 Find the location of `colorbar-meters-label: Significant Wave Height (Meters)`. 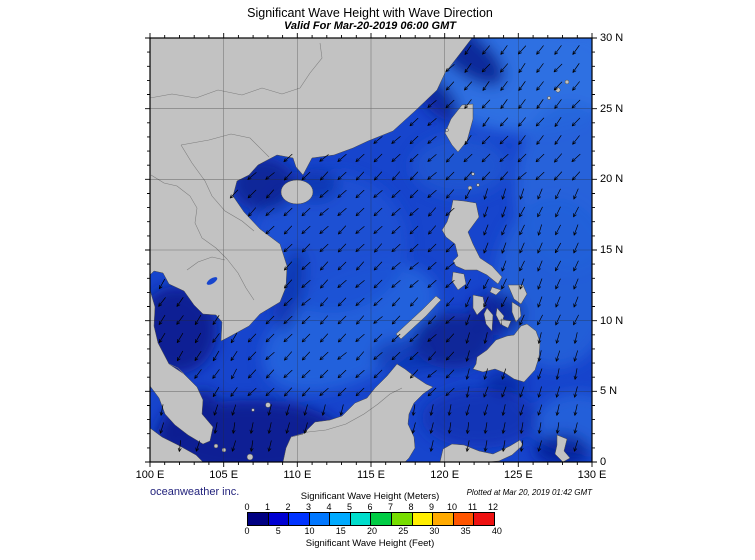

colorbar-meters-label: Significant Wave Height (Meters) is located at coordinates (370, 496).